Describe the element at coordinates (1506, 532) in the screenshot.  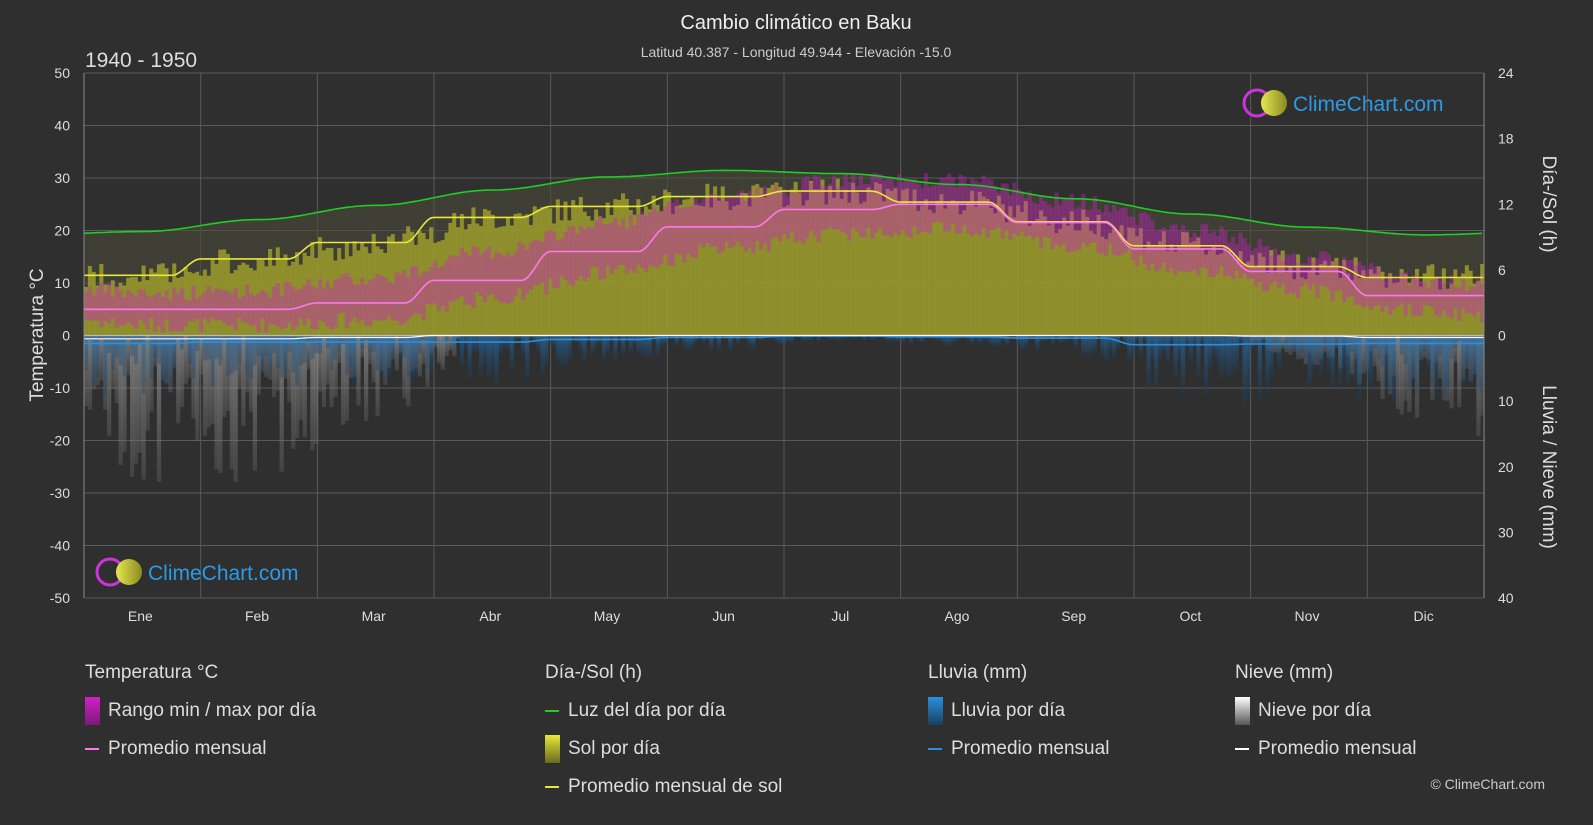
I see `right-tick-label-mm: 30` at that location.